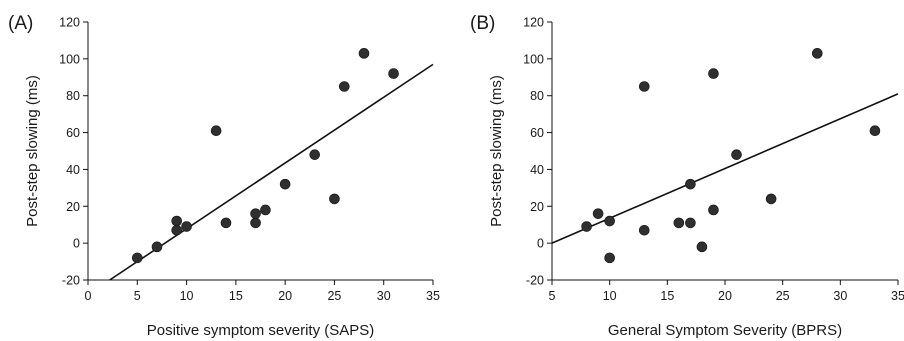 Image resolution: width=904 pixels, height=341 pixels. What do you see at coordinates (725, 330) in the screenshot?
I see `x-axis-title: General Symptom Severity (BPRS)` at bounding box center [725, 330].